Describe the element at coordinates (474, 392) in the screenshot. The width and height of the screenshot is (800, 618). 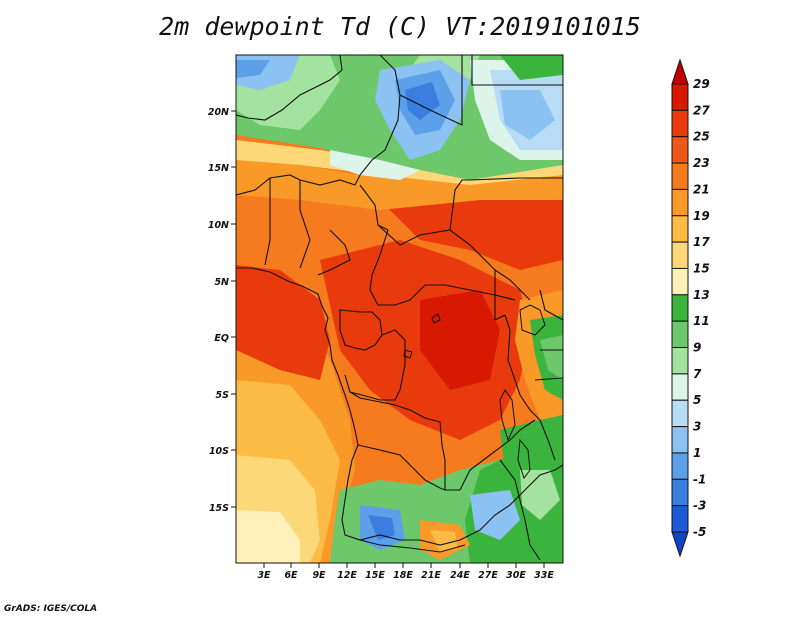
I see `lakes` at that location.